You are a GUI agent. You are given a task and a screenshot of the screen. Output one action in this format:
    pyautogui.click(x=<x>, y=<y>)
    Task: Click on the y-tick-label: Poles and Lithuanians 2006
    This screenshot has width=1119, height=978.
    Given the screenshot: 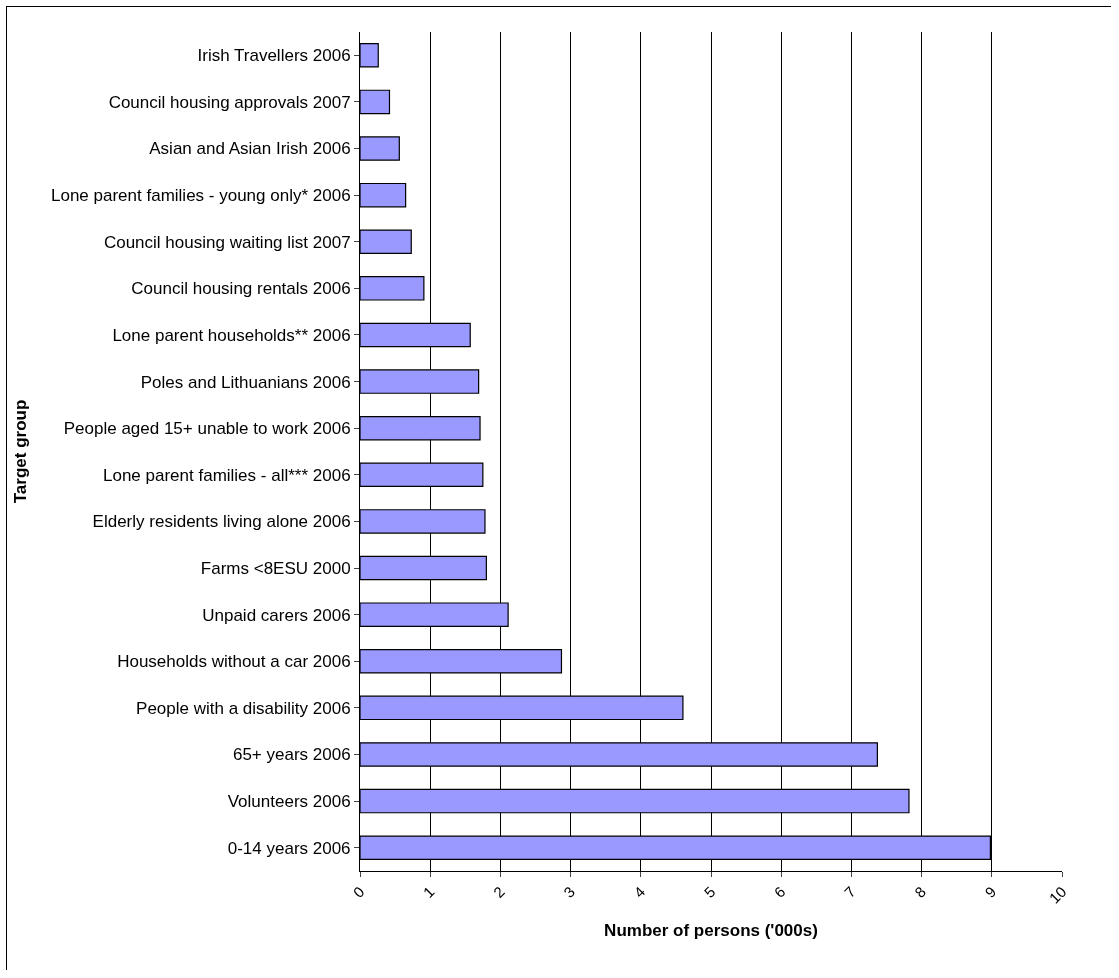 What is the action you would take?
    pyautogui.click(x=245, y=382)
    